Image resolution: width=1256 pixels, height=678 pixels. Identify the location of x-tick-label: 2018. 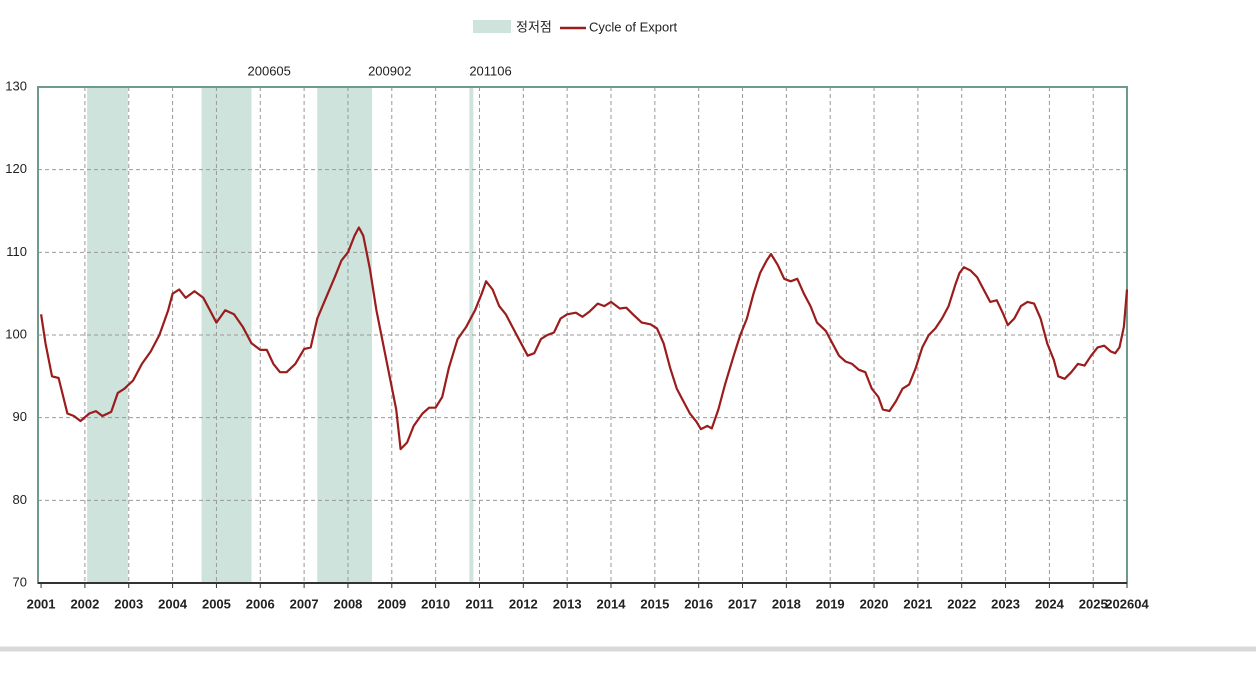
(786, 603).